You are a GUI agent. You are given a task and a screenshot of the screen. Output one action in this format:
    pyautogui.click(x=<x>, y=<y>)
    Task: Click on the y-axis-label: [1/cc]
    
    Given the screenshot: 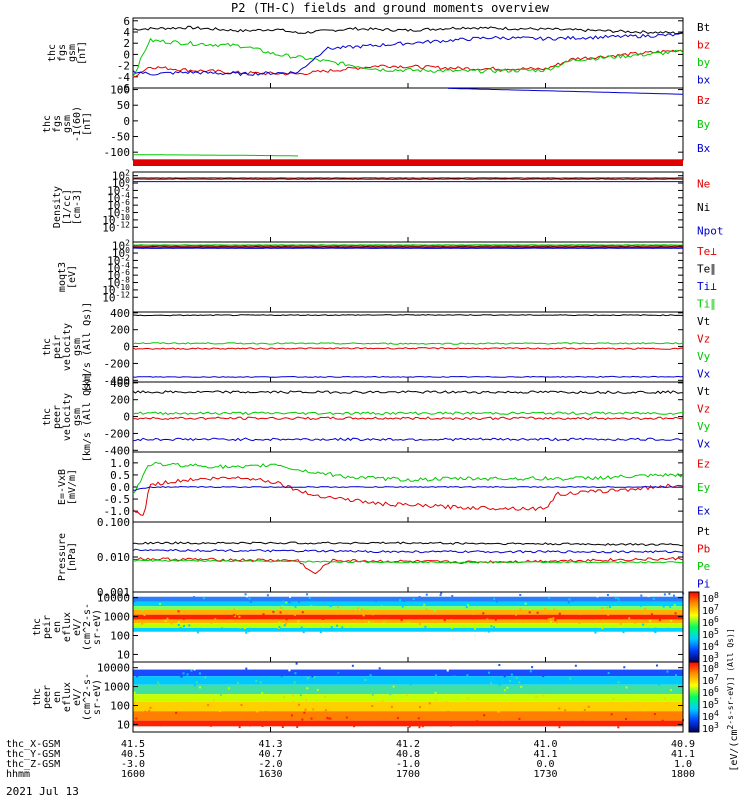 What is the action you would take?
    pyautogui.click(x=67, y=207)
    